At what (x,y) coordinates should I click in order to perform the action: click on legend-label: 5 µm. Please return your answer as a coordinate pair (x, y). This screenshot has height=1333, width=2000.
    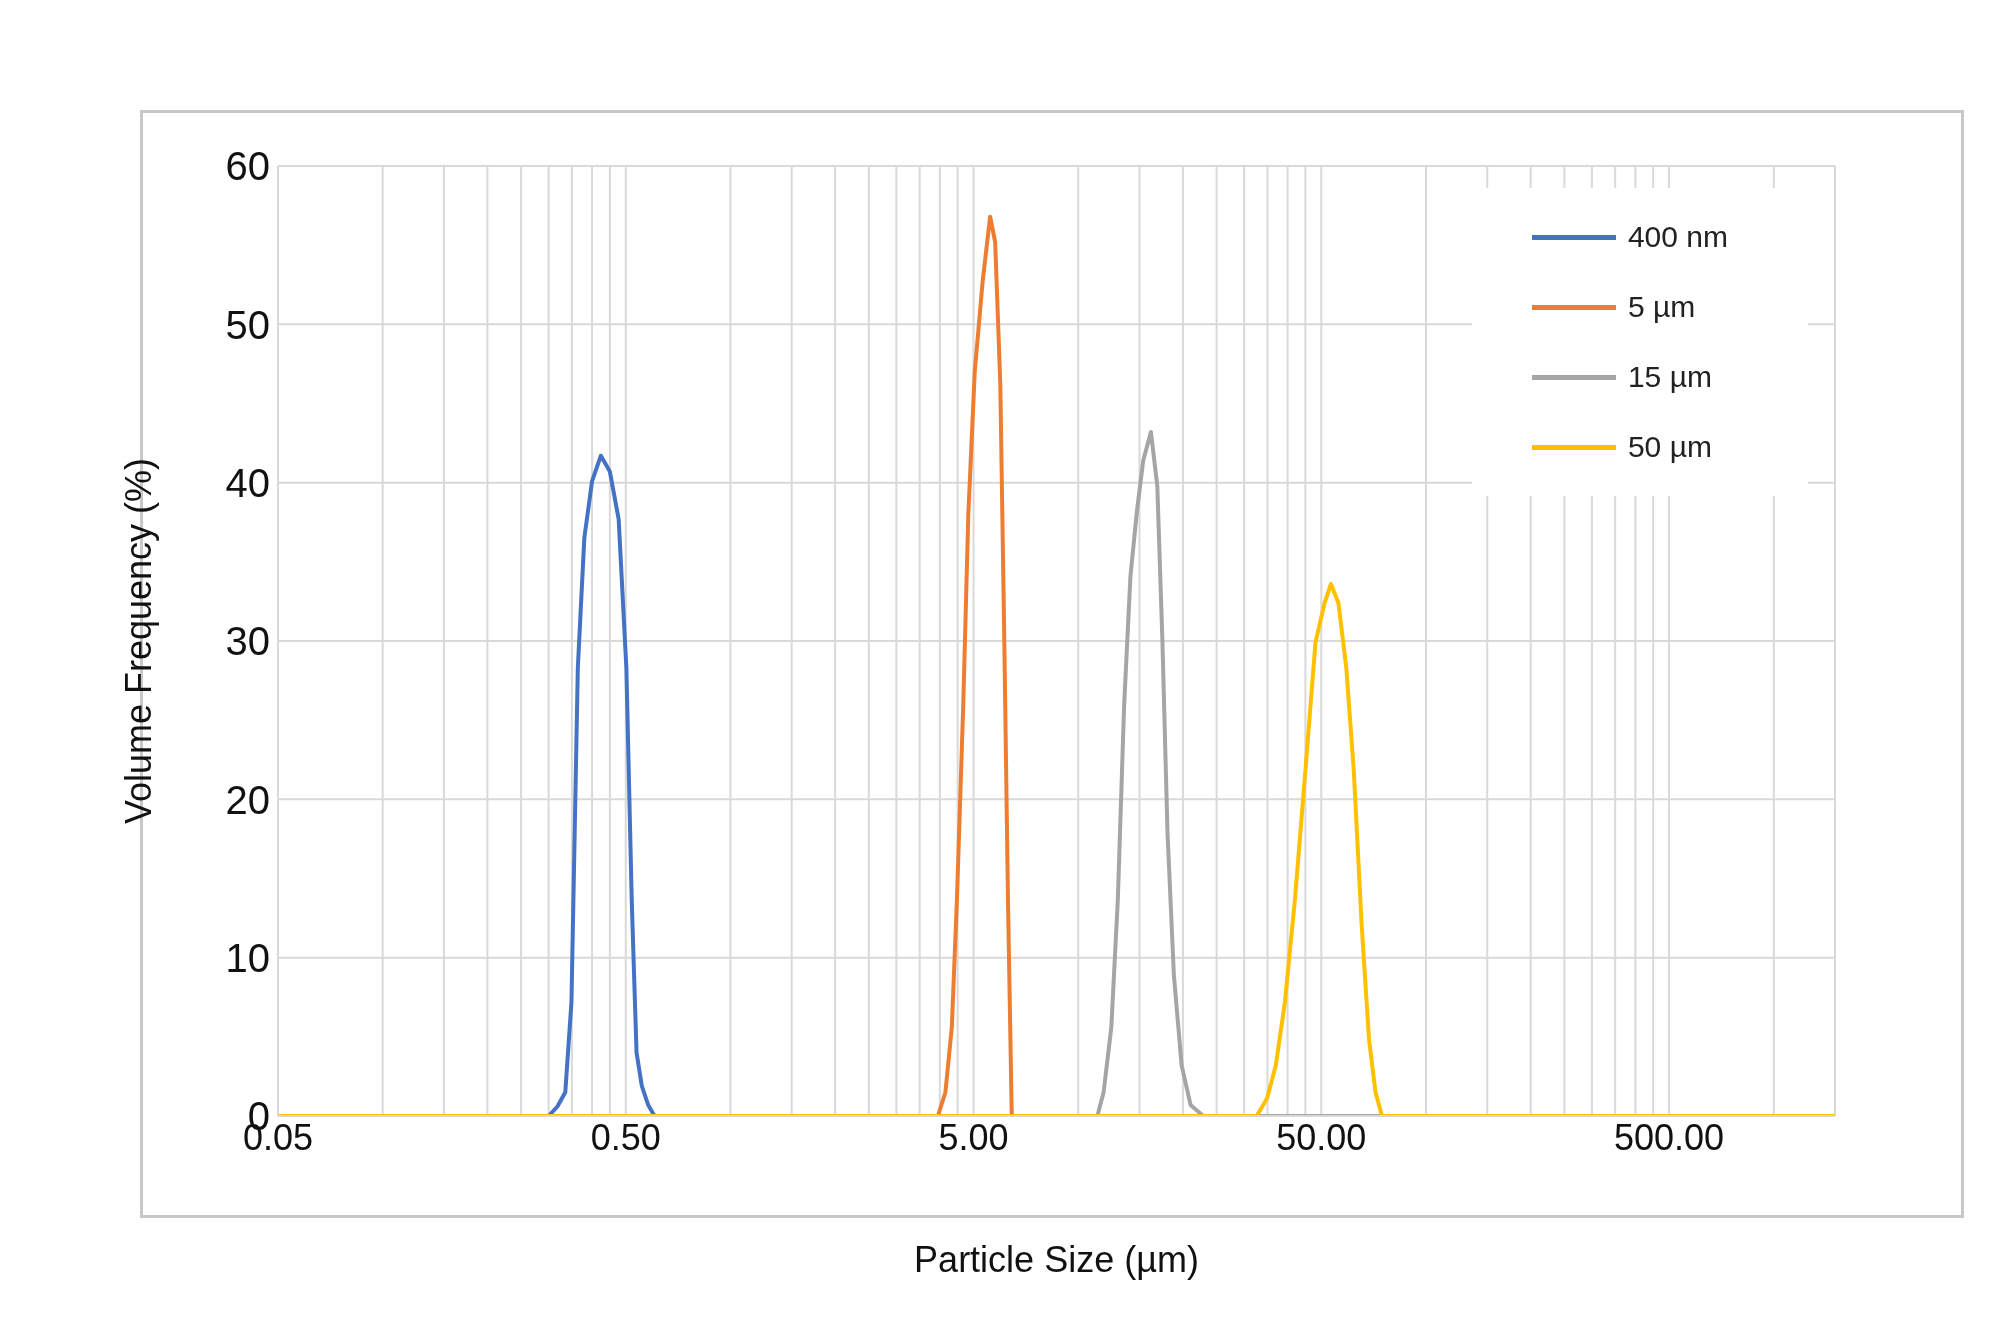
    Looking at the image, I should click on (1661, 307).